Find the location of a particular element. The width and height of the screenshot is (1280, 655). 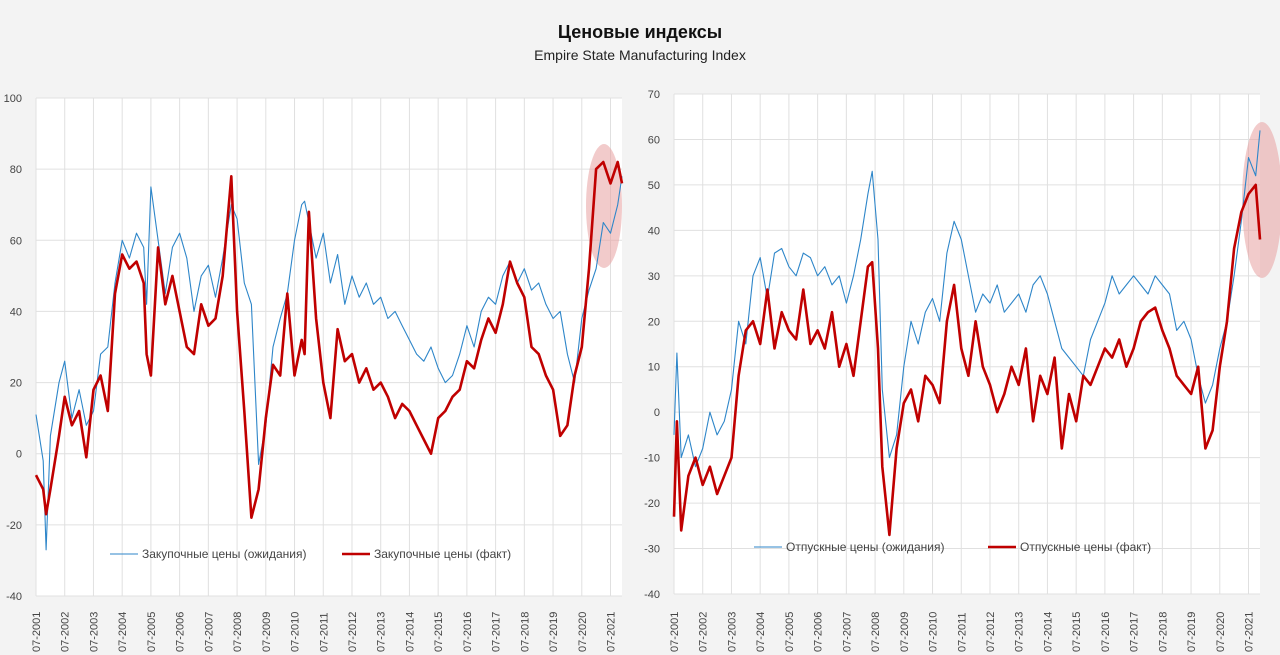

selling-y-tick-label: 0 is located at coordinates (657, 413).